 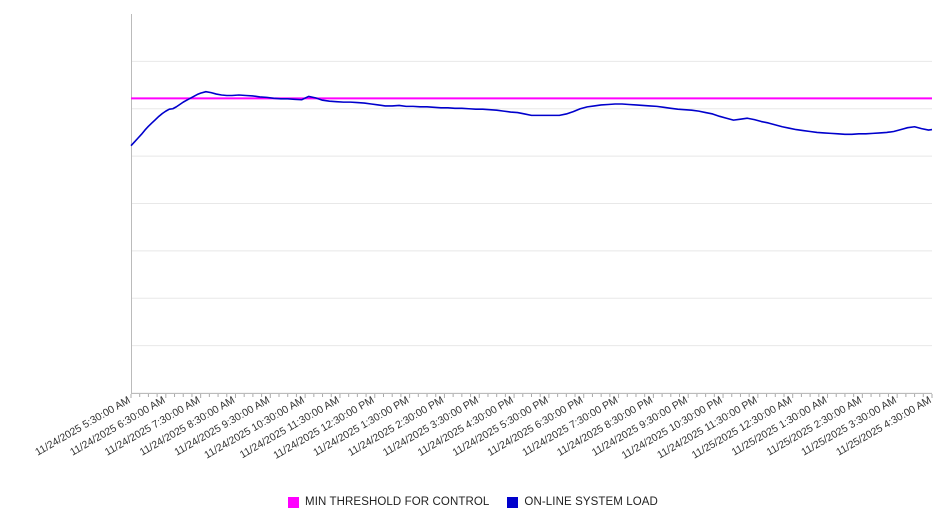 What do you see at coordinates (397, 502) in the screenshot?
I see `legend-label-min-threshold-for-control: MIN THRESHOLD FOR CONTROL` at bounding box center [397, 502].